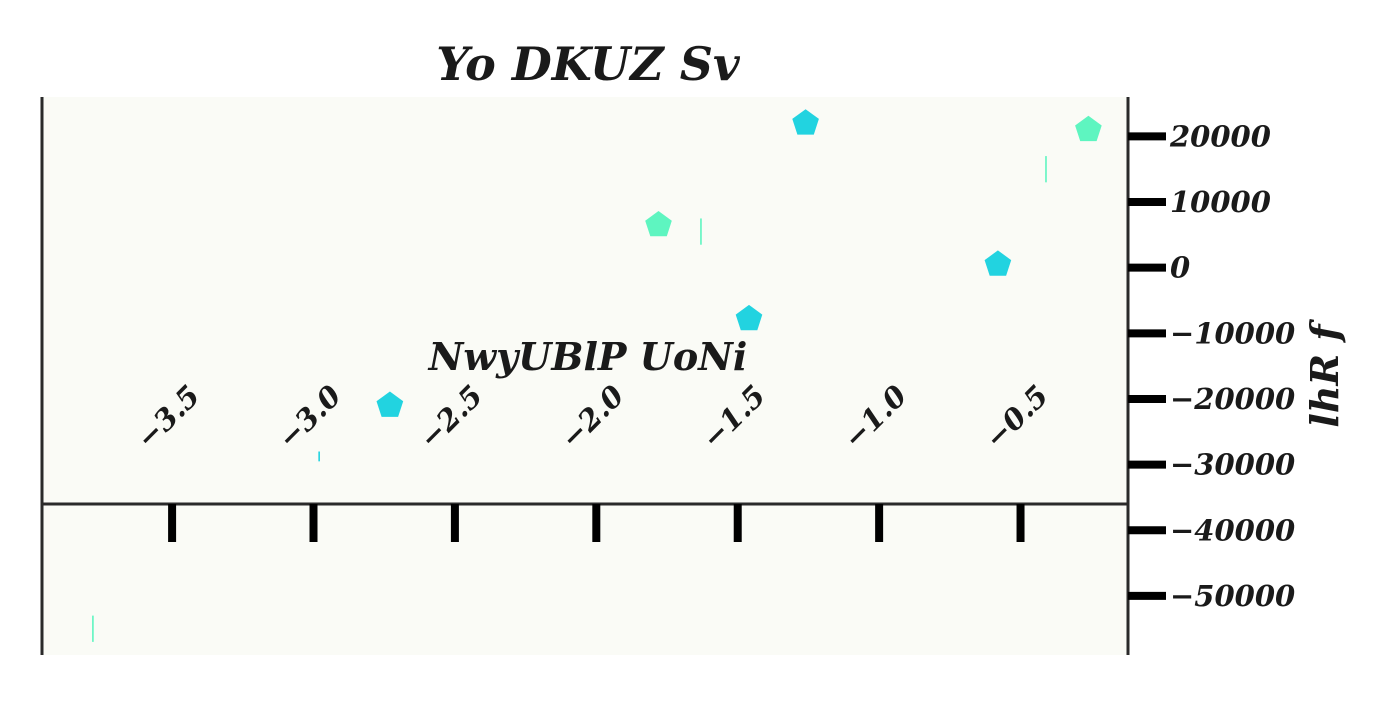  Describe the element at coordinates (588, 64) in the screenshot. I see `chart-title: Yo DKUZ Sv` at that location.